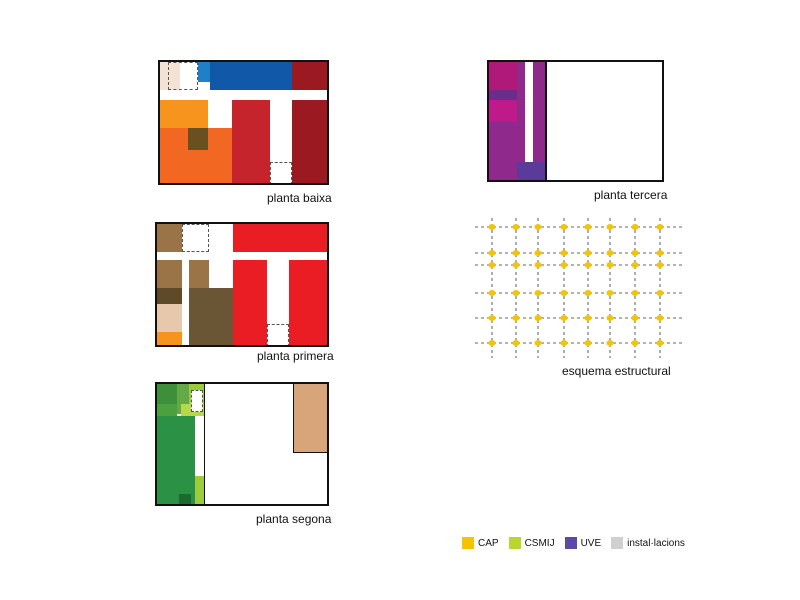 The image size is (800, 600). I want to click on first-dashed-room, so click(278, 334).